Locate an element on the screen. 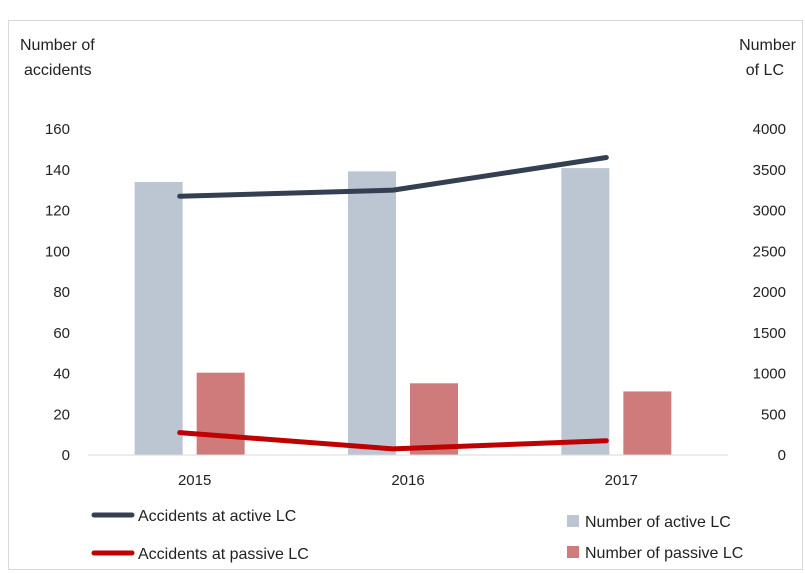 This screenshot has width=805, height=574. y-right-tick-label: 500 is located at coordinates (773, 414).